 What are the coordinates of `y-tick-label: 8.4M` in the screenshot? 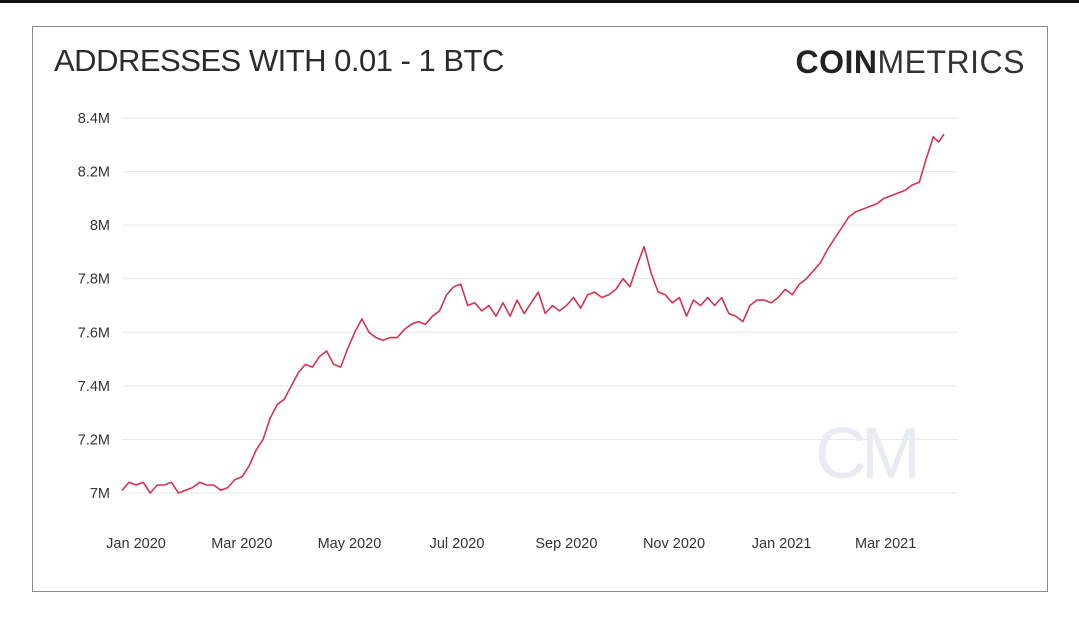 It's located at (94, 119).